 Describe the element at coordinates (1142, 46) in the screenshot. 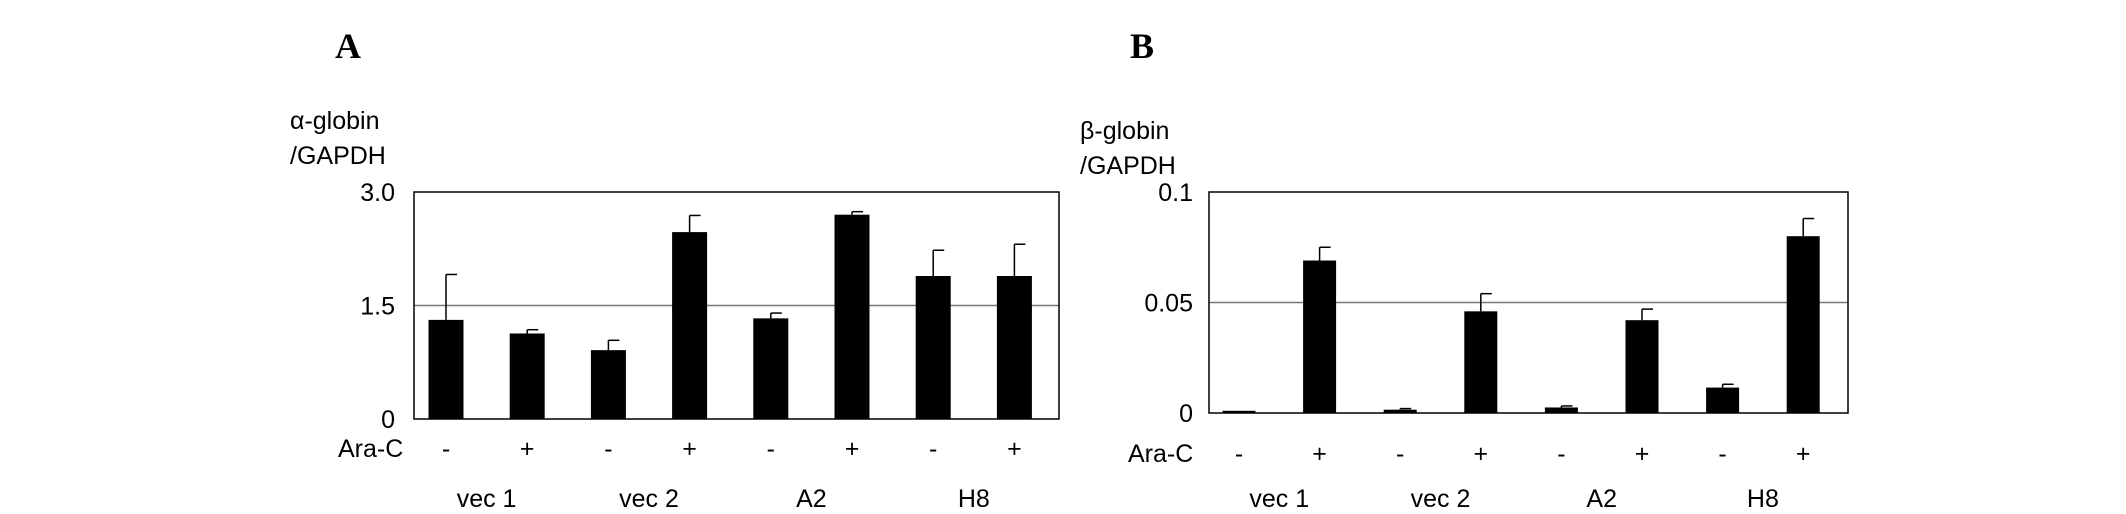

I see `panel-b-letter: B` at that location.